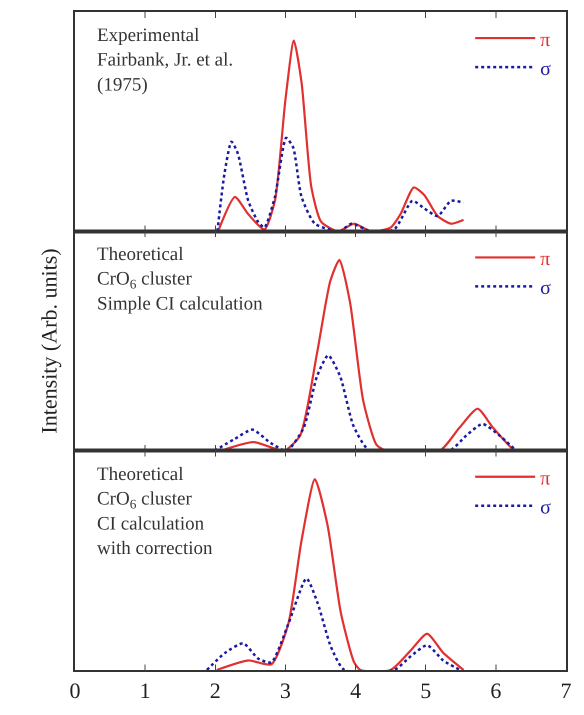 The image size is (584, 715). What do you see at coordinates (155, 512) in the screenshot?
I see `annotation: Theoretical CrO$_{6}$ cluster CI calculation with correction` at bounding box center [155, 512].